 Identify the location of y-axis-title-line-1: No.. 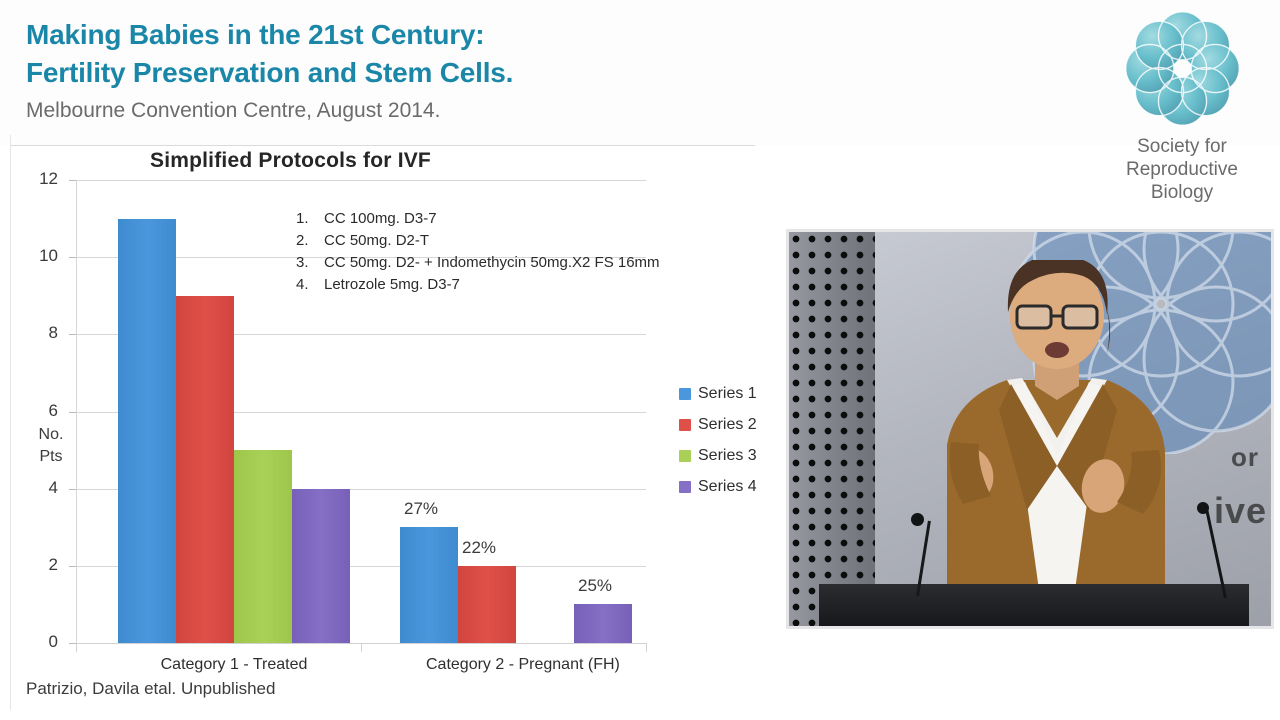
(51, 435).